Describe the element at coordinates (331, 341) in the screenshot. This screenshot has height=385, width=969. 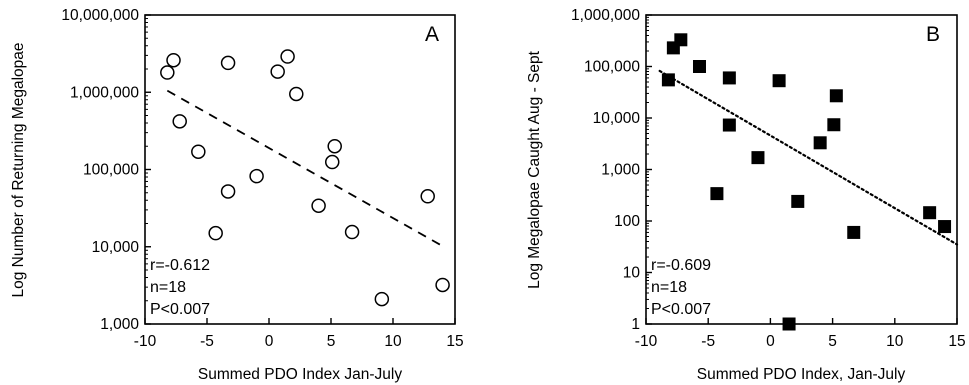
I see `x-tick-label-a: 5` at that location.